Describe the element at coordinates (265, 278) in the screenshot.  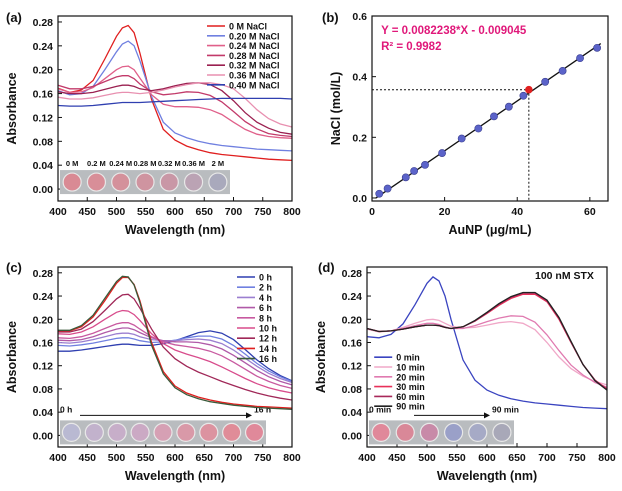
I see `legend-label: 0 h` at that location.